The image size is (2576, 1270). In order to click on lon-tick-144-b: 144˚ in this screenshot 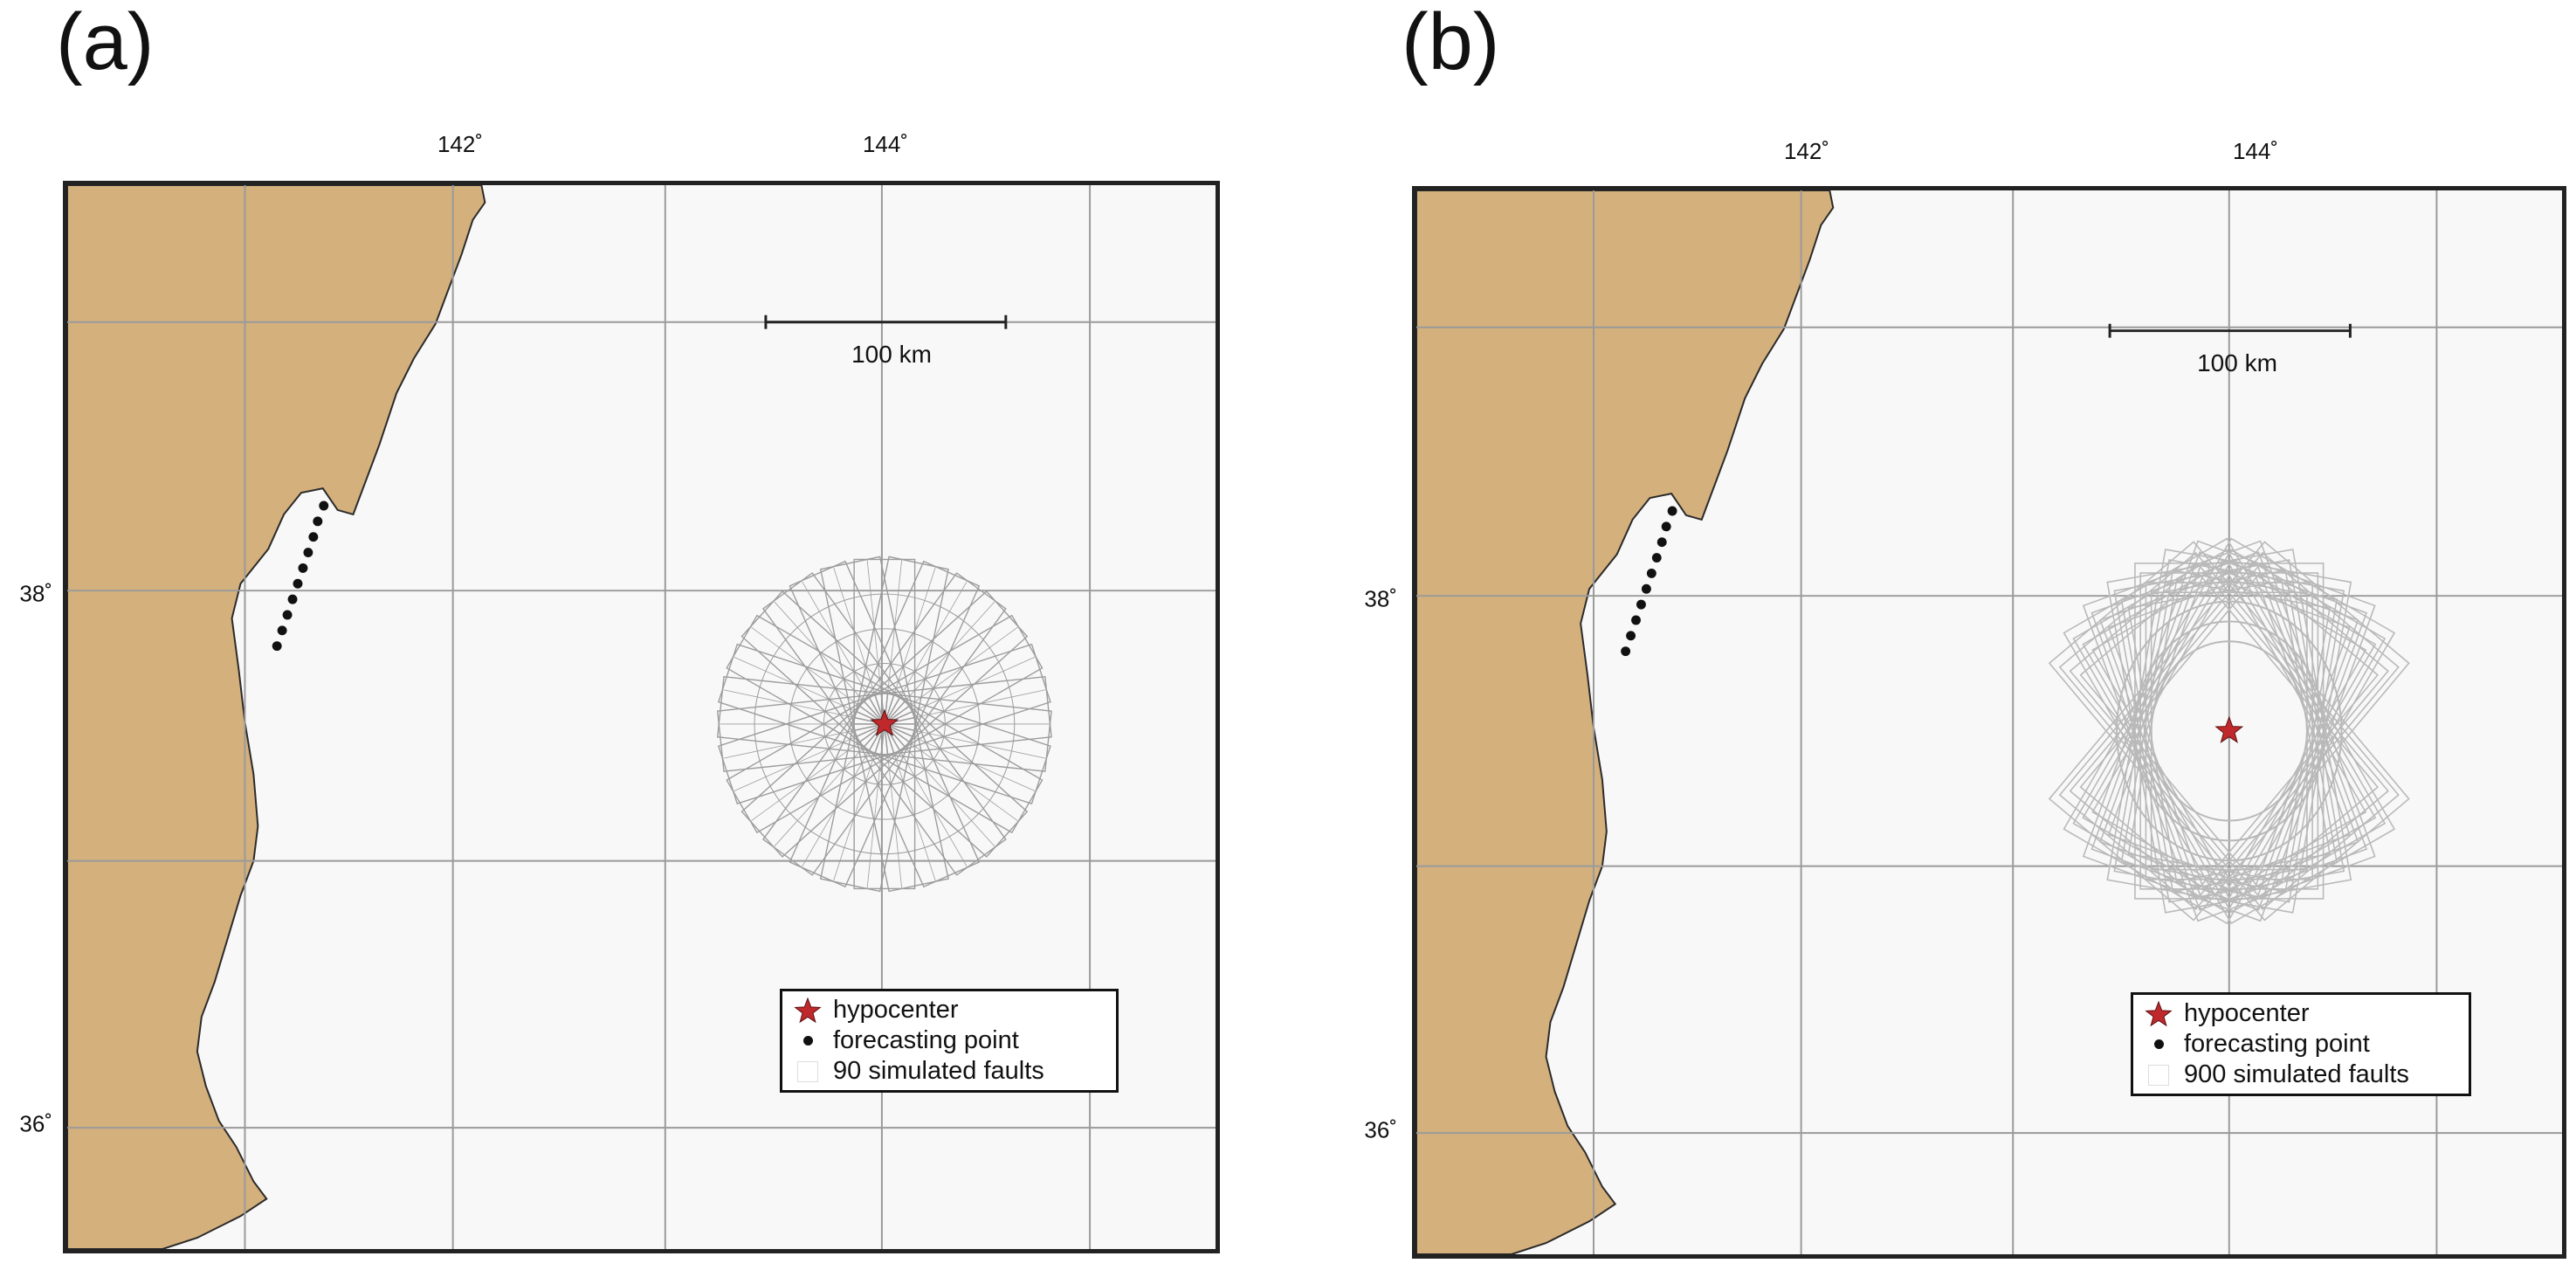, I will do `click(2255, 151)`.